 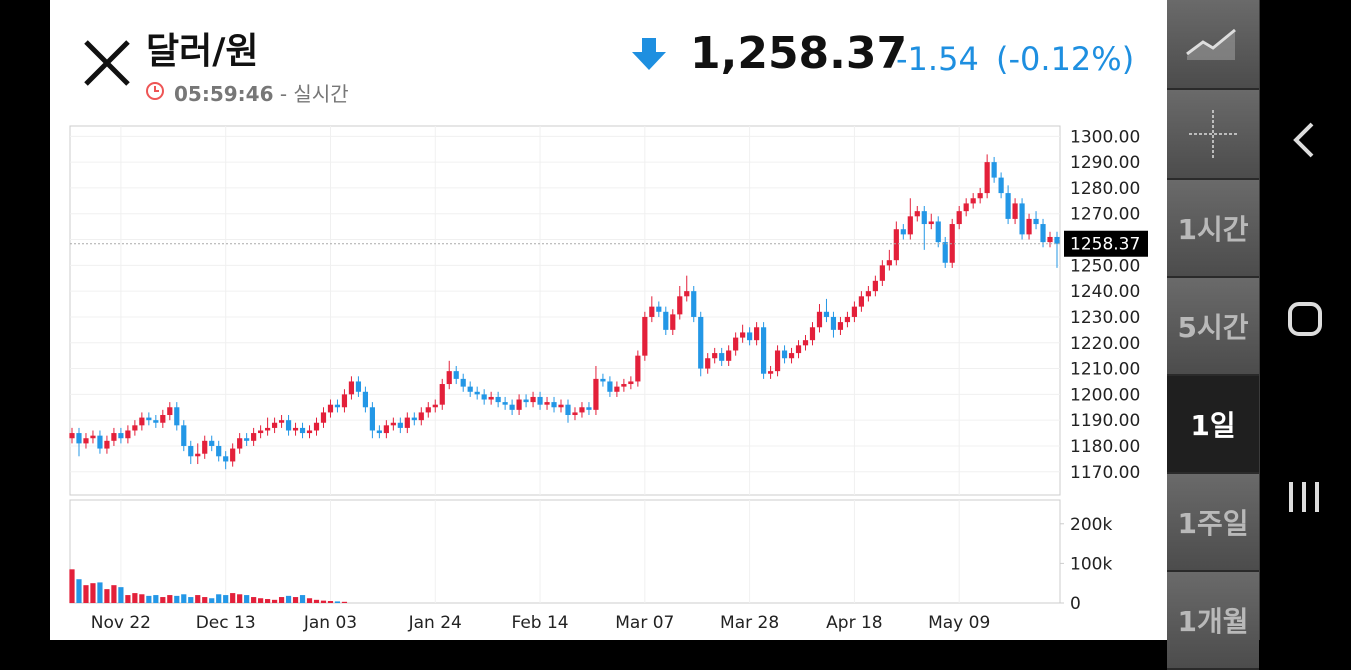 I want to click on interval-button: 1일, so click(x=1213, y=425).